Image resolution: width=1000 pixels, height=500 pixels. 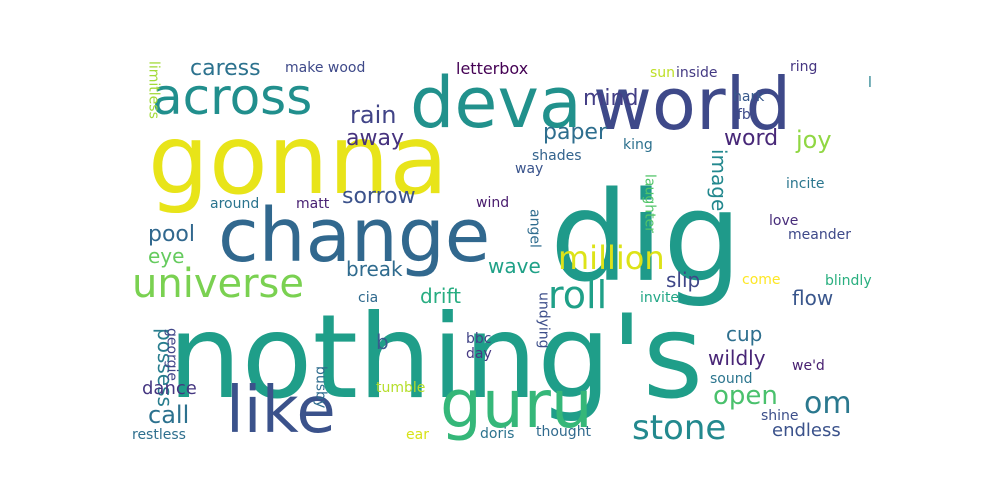 What do you see at coordinates (417, 435) in the screenshot?
I see `word-ear: ear` at bounding box center [417, 435].